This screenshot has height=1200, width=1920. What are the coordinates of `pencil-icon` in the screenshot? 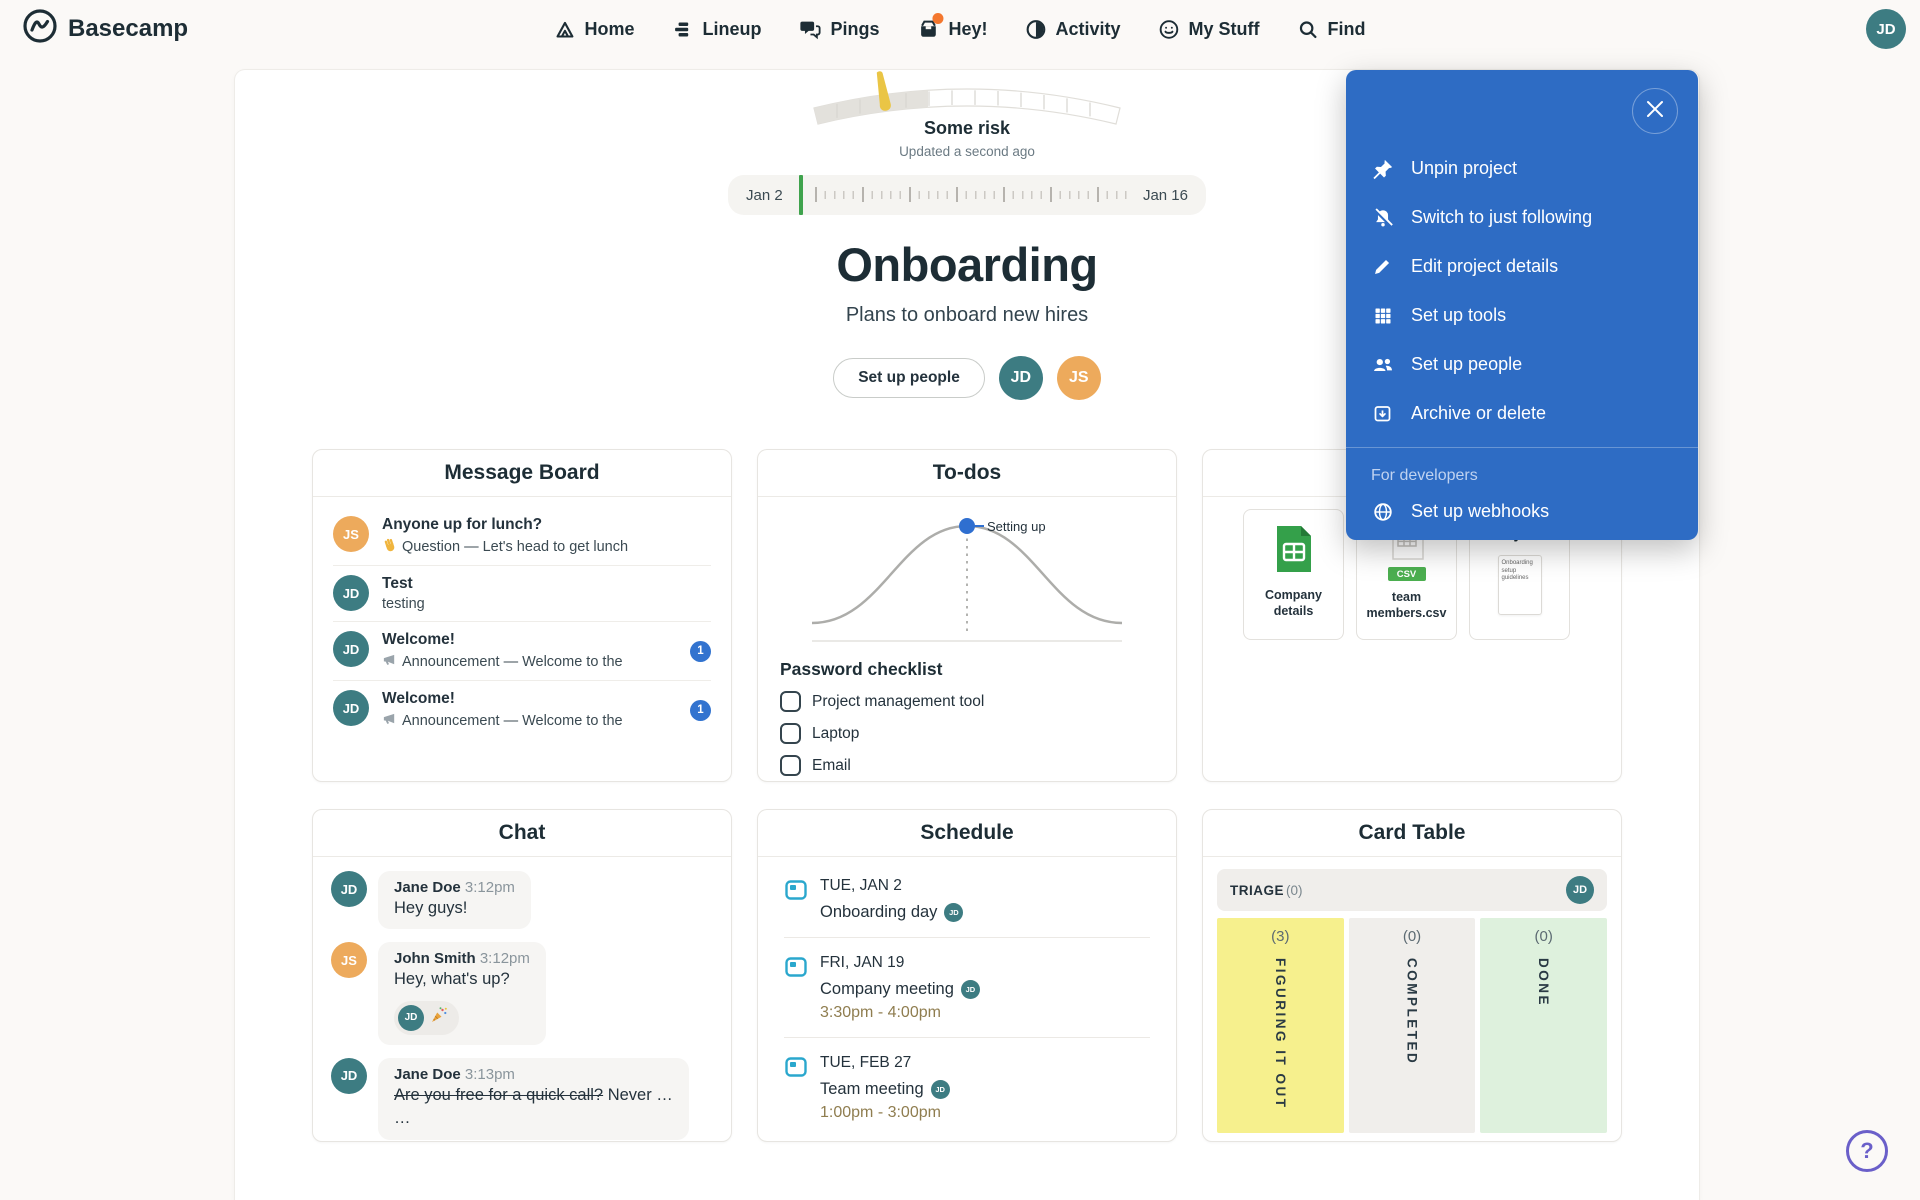 It's located at (1382, 266).